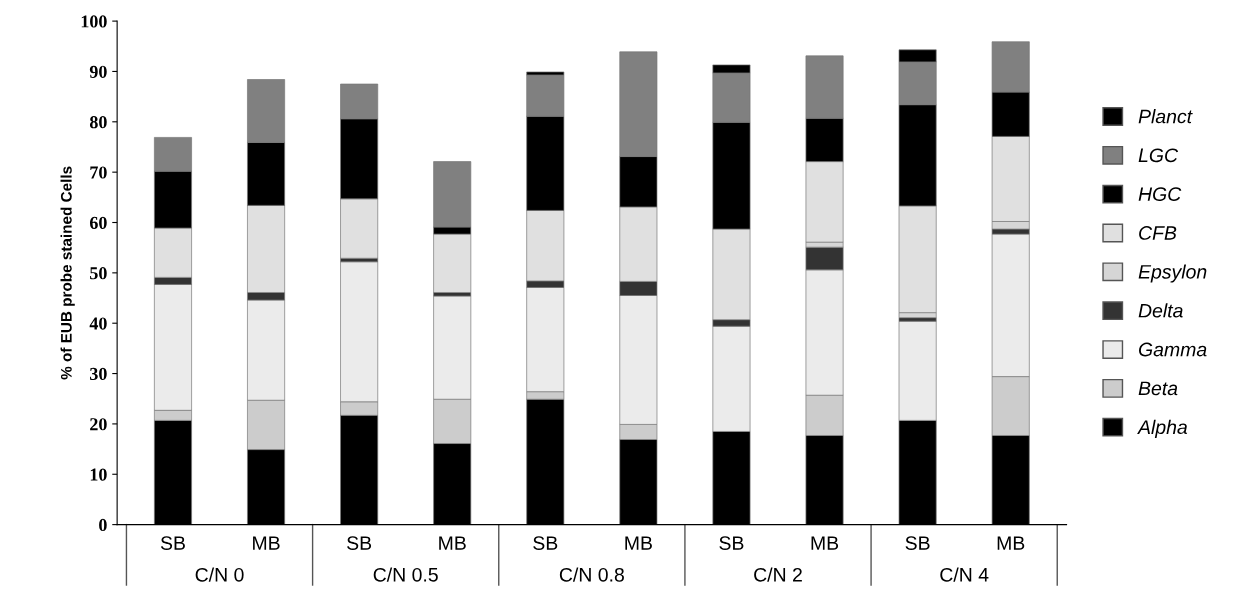 The width and height of the screenshot is (1233, 603). What do you see at coordinates (103, 525) in the screenshot?
I see `y-tick-label: 0` at bounding box center [103, 525].